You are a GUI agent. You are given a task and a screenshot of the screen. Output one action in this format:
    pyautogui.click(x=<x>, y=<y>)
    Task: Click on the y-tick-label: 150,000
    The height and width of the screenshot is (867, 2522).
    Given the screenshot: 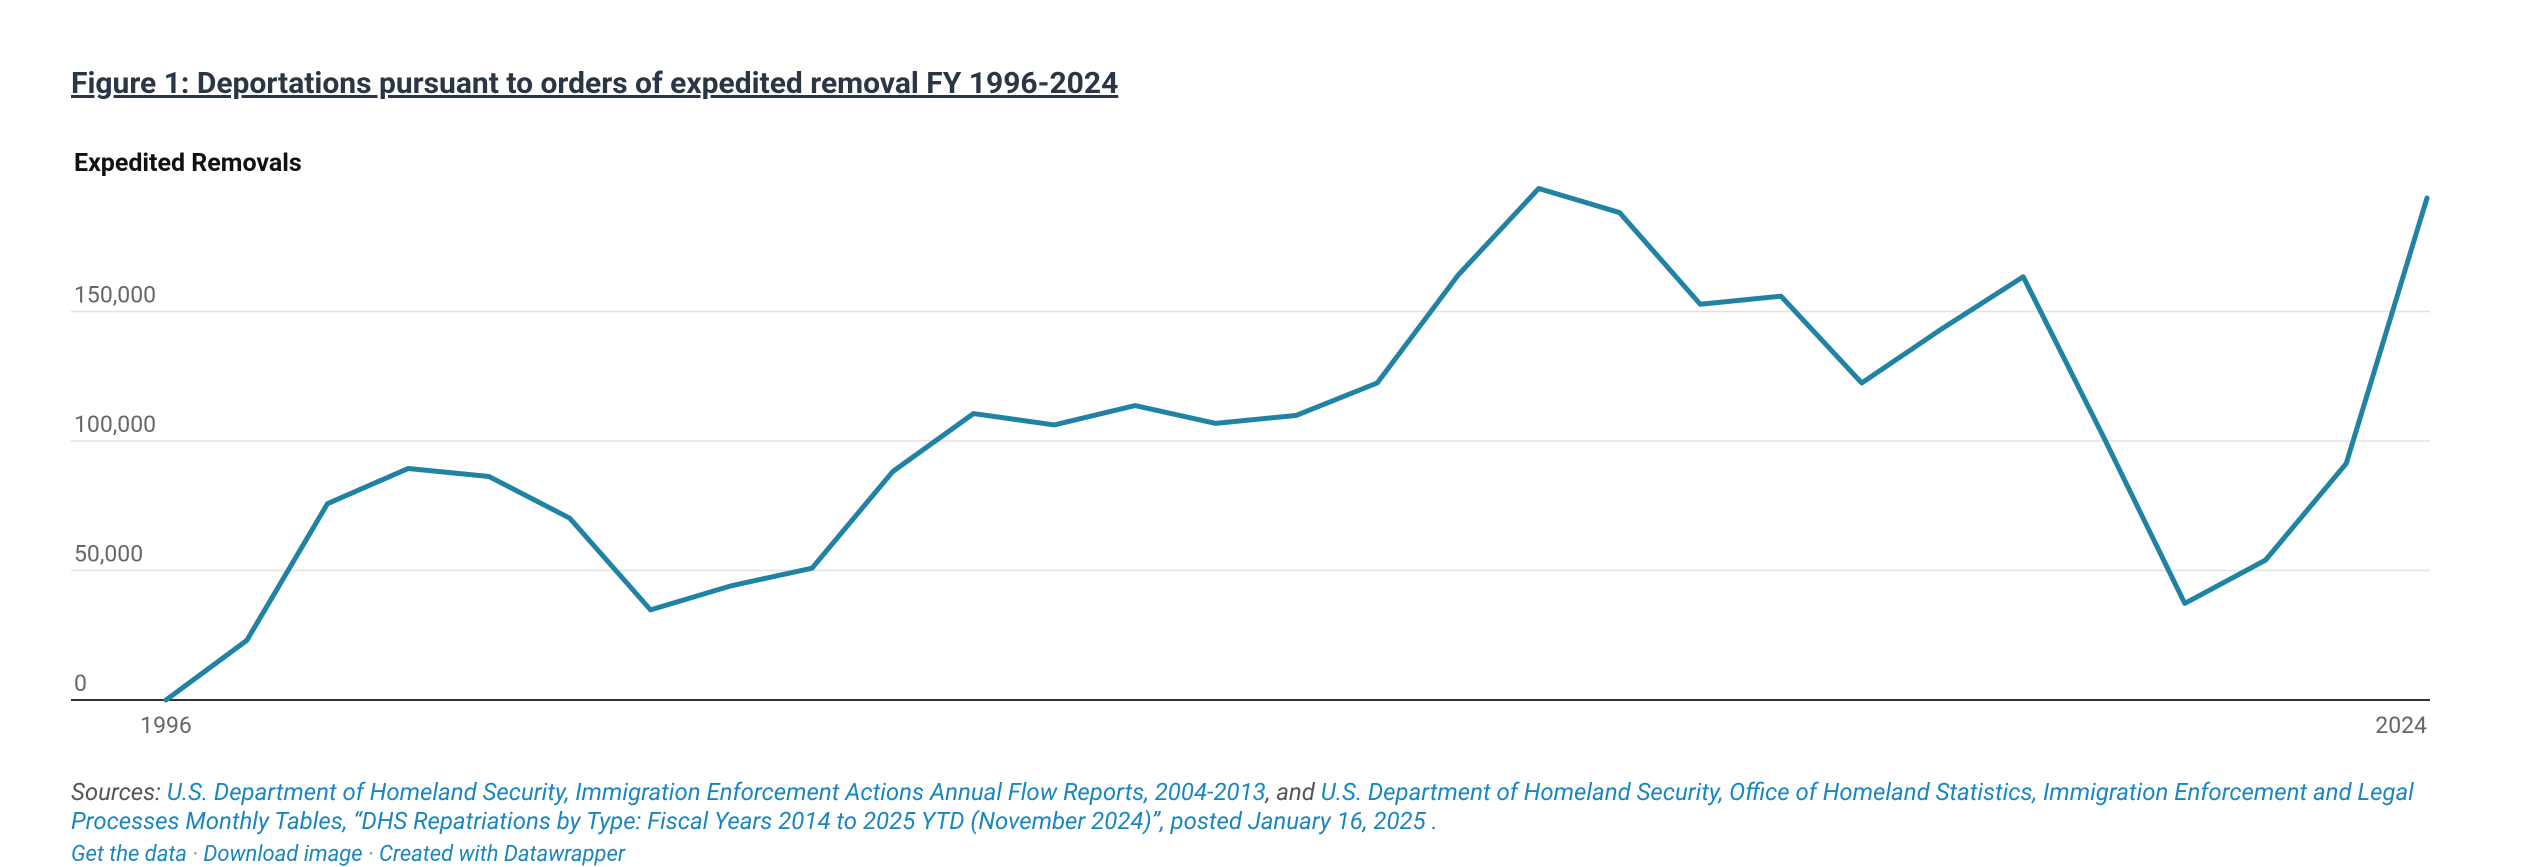 What is the action you would take?
    pyautogui.click(x=115, y=295)
    